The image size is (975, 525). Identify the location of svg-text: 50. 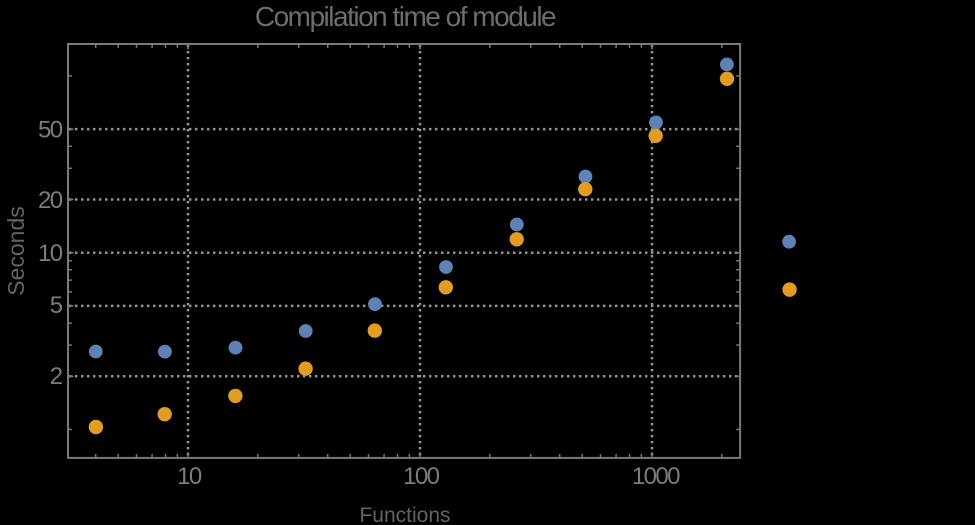
(50, 129).